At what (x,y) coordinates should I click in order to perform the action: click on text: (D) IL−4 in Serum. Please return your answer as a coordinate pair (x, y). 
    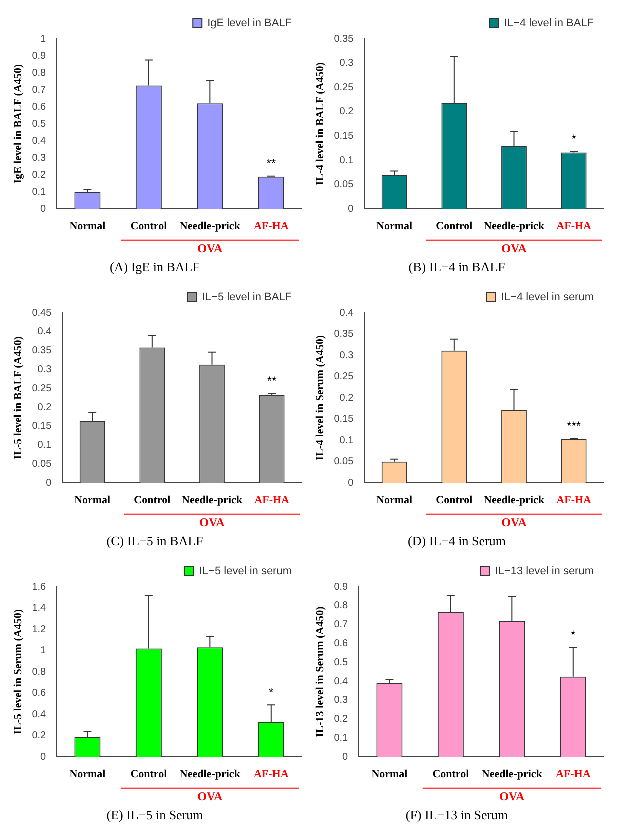
    Looking at the image, I should click on (457, 541).